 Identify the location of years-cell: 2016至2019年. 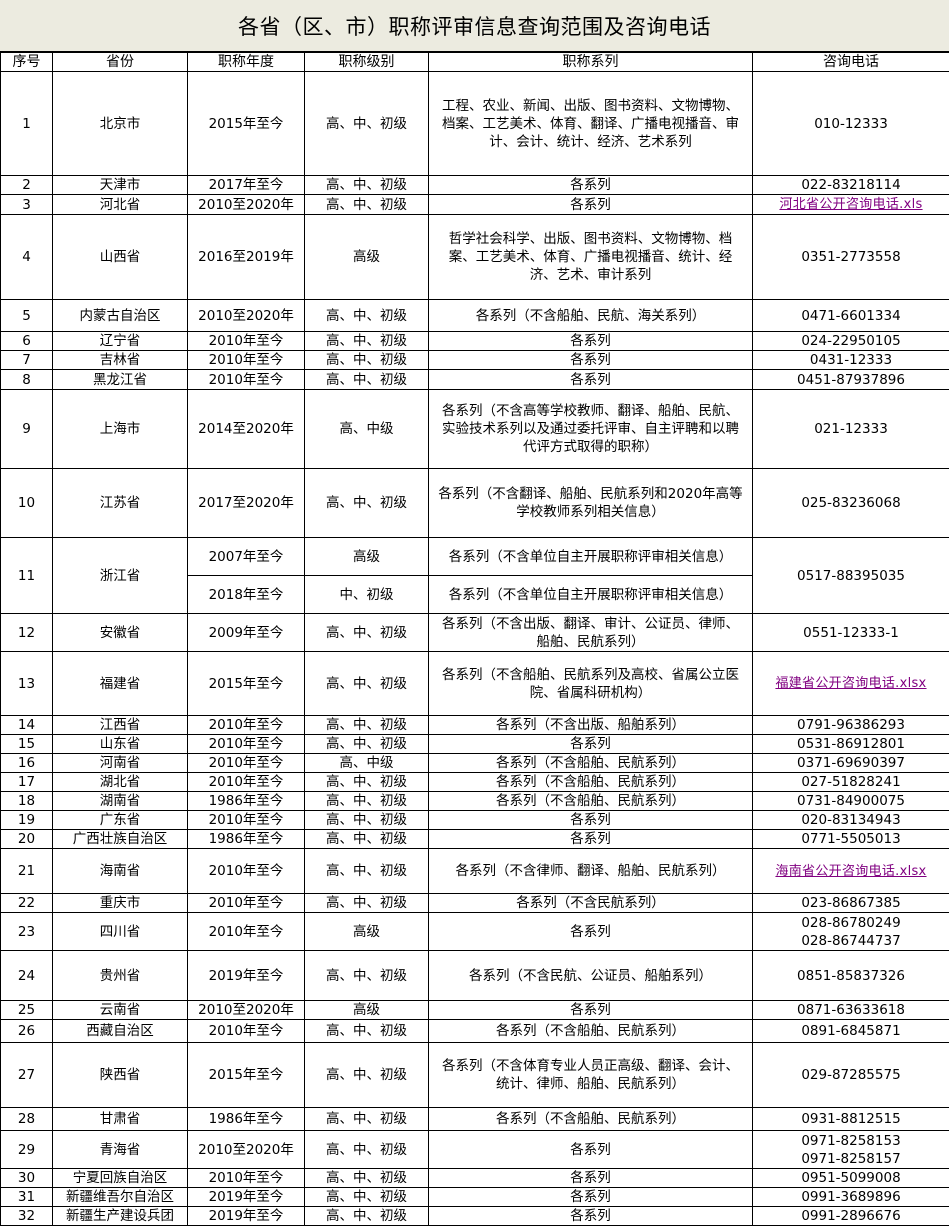
(246, 257).